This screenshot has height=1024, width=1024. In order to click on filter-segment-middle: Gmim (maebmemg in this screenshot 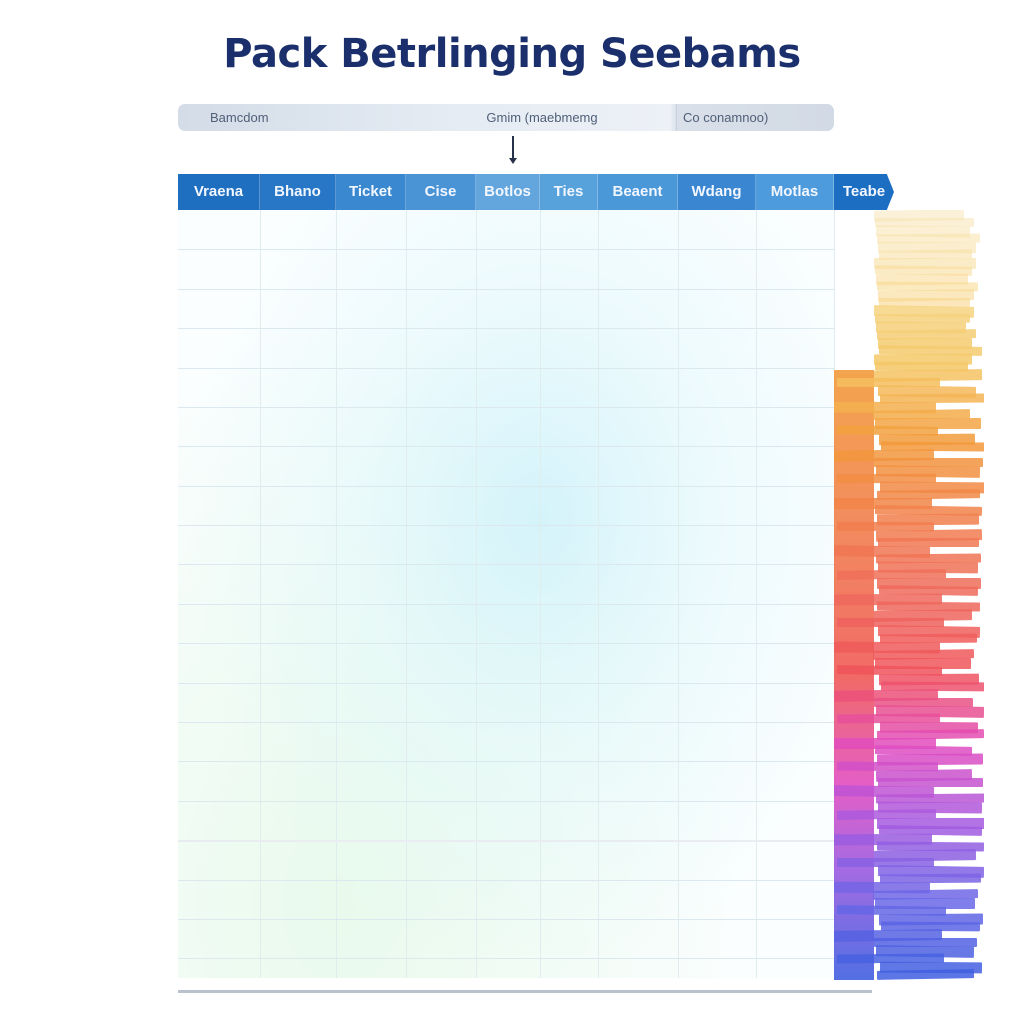, I will do `click(542, 117)`.